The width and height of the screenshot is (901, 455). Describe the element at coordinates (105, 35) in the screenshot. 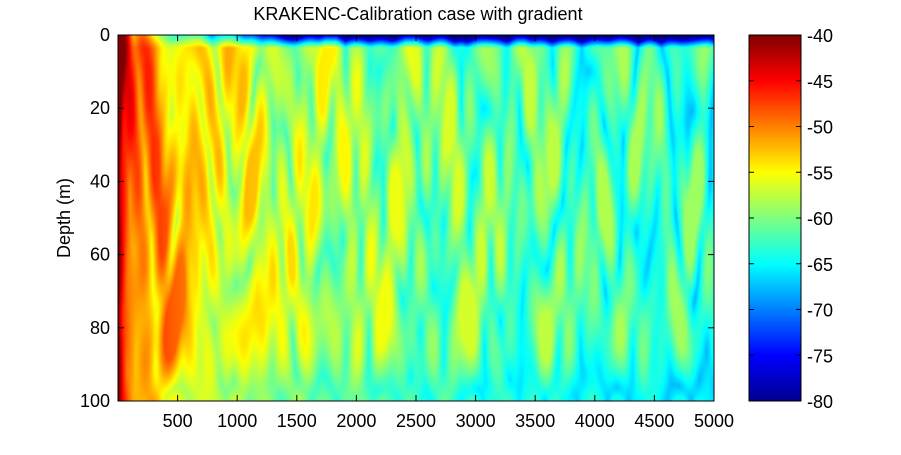

I see `y-tick-label: 0` at that location.